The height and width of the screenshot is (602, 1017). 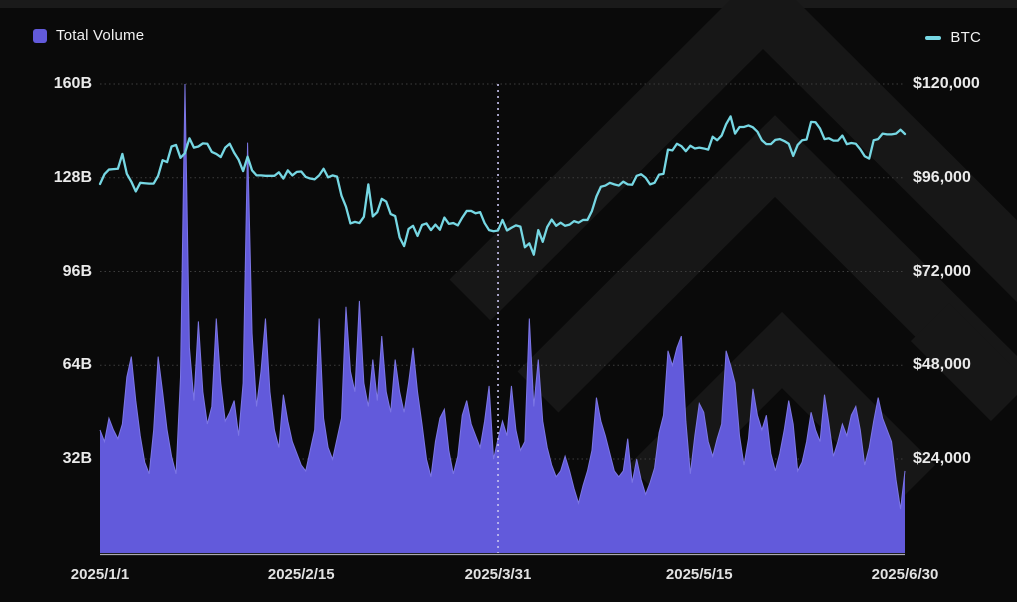 What do you see at coordinates (508, 4) in the screenshot?
I see `window-top-edge` at bounding box center [508, 4].